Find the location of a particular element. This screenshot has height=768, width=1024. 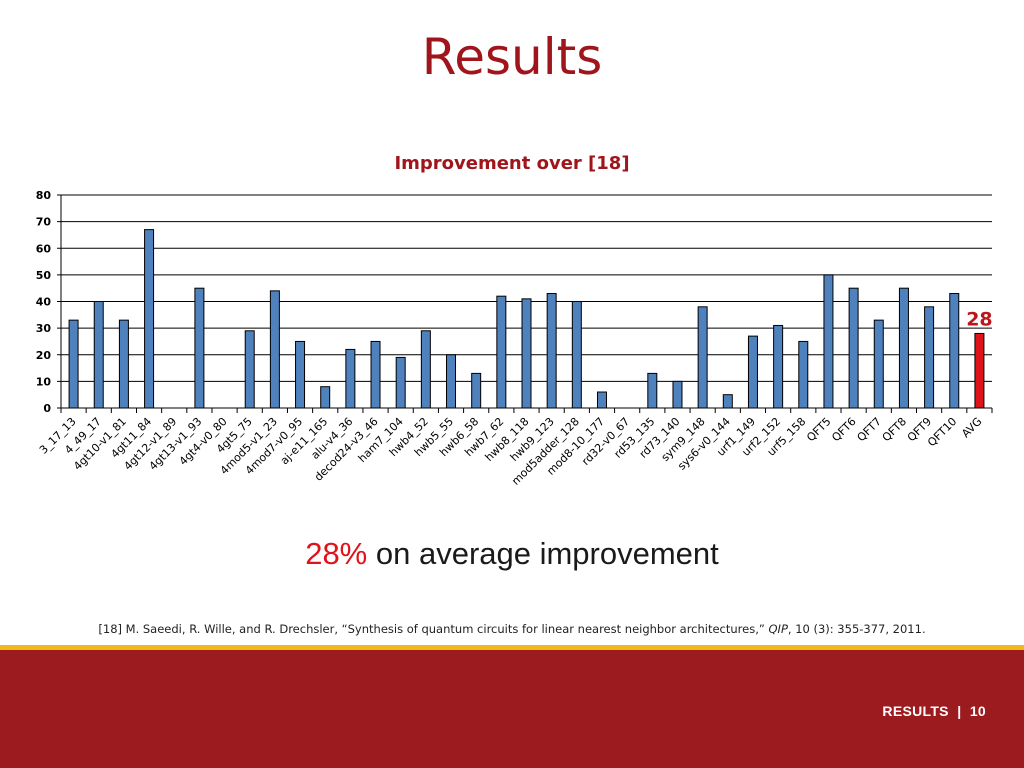

y-tick-label: 0 is located at coordinates (47, 408).